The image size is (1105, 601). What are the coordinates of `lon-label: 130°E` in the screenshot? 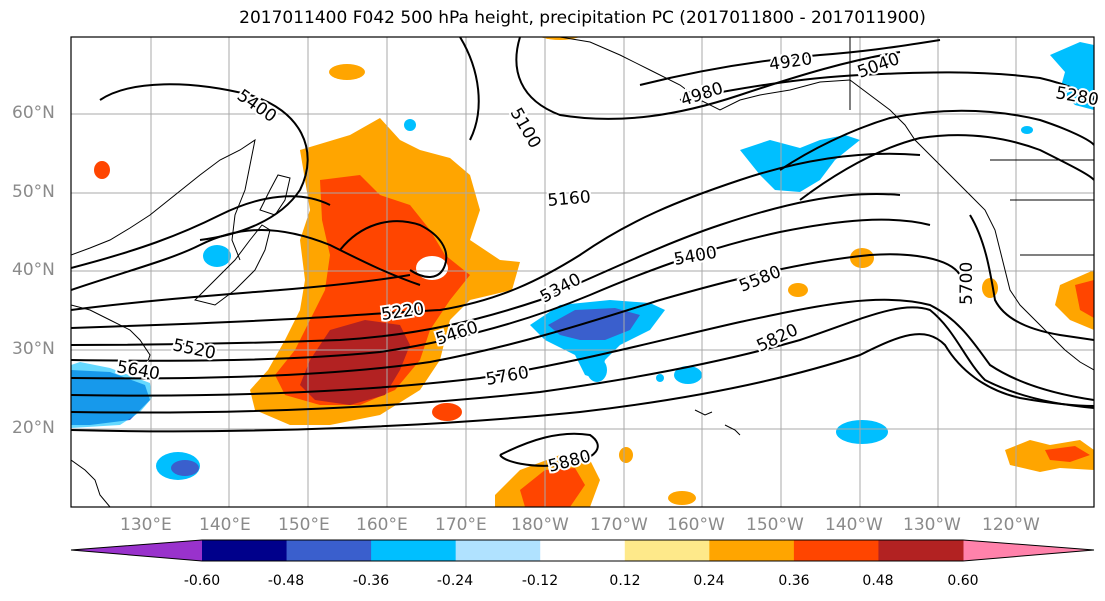 It's located at (146, 525).